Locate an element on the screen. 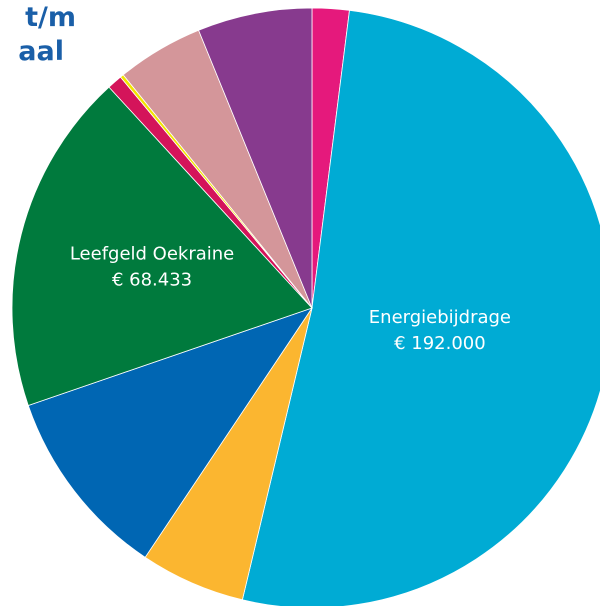 Image resolution: width=600 pixels, height=606 pixels. slice-value-label: € 68.433 is located at coordinates (152, 279).